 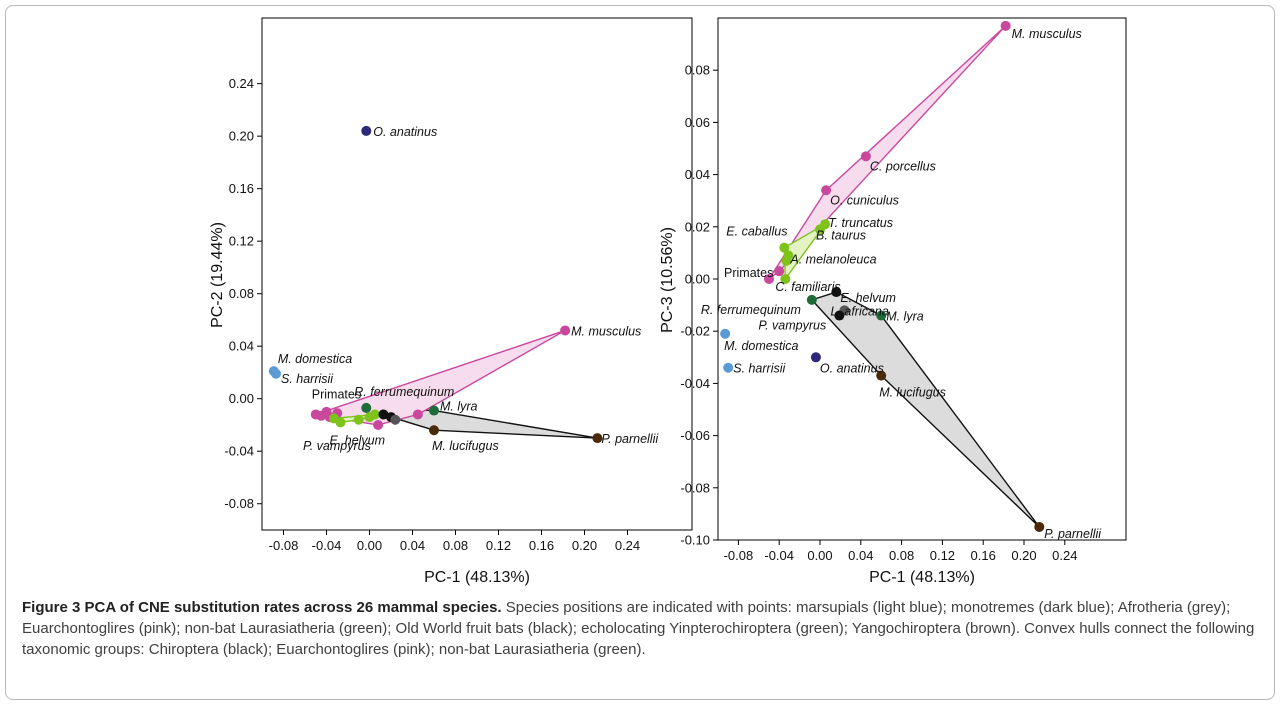 I want to click on point-label-l-africana: L. africana, so click(x=859, y=311).